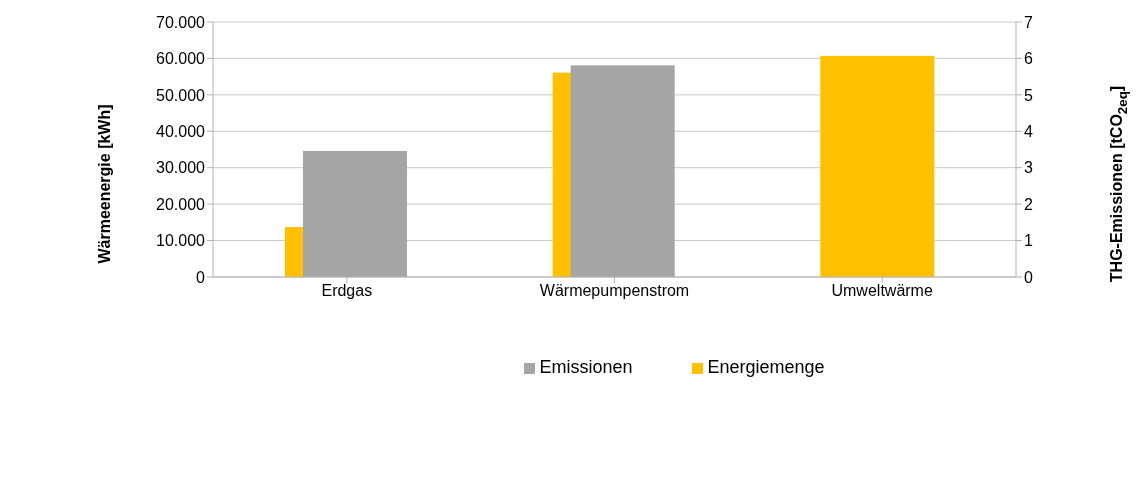 The height and width of the screenshot is (491, 1138). What do you see at coordinates (181, 95) in the screenshot?
I see `y-tick-label: 50.000` at bounding box center [181, 95].